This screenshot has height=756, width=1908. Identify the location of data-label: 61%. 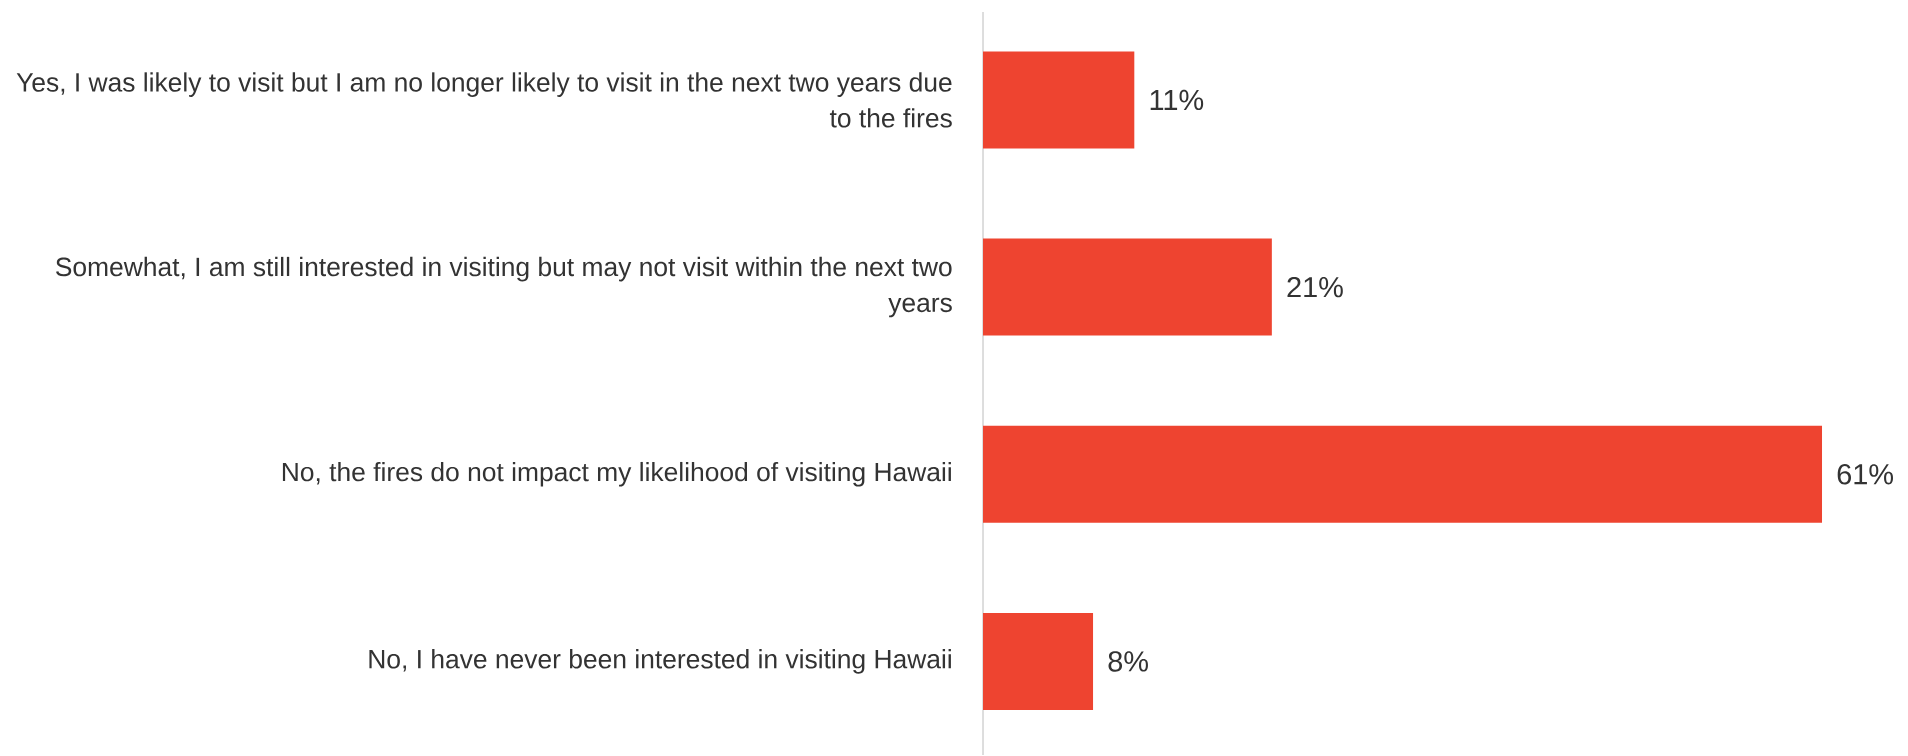
(1865, 474).